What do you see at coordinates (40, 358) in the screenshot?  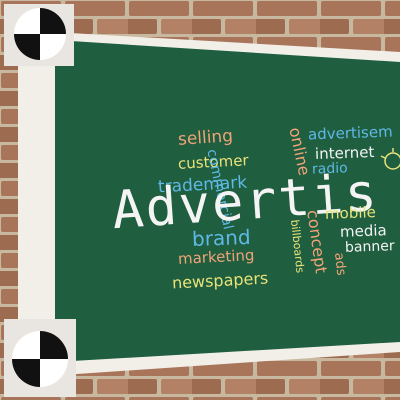 I see `calibration-marker-bottom` at bounding box center [40, 358].